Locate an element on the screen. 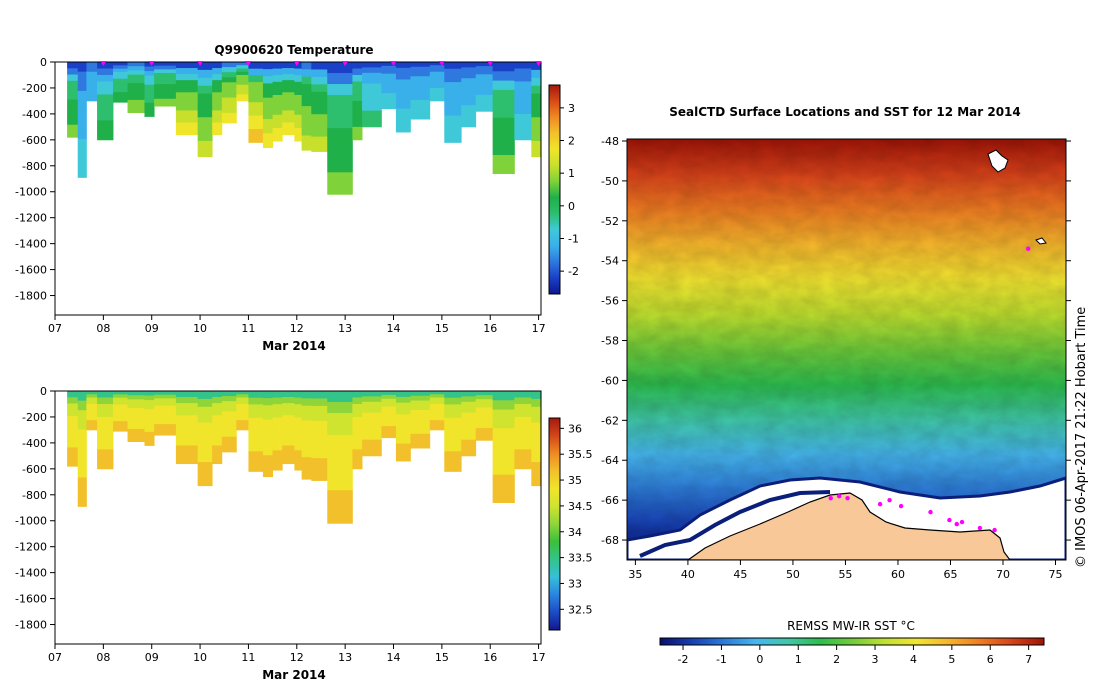 This screenshot has width=1099, height=700. y-tick-label: -1400 is located at coordinates (31, 244).